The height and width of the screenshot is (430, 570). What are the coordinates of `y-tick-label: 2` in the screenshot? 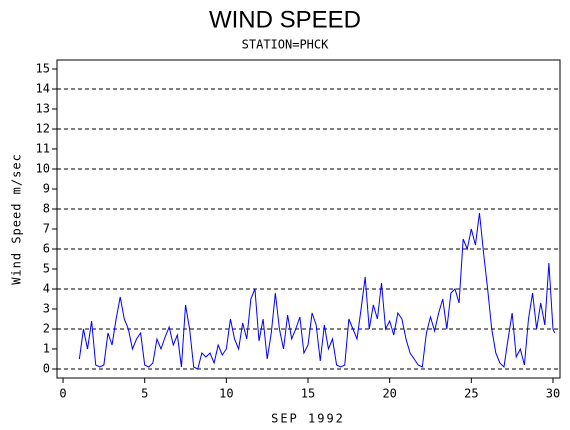 It's located at (46, 329).